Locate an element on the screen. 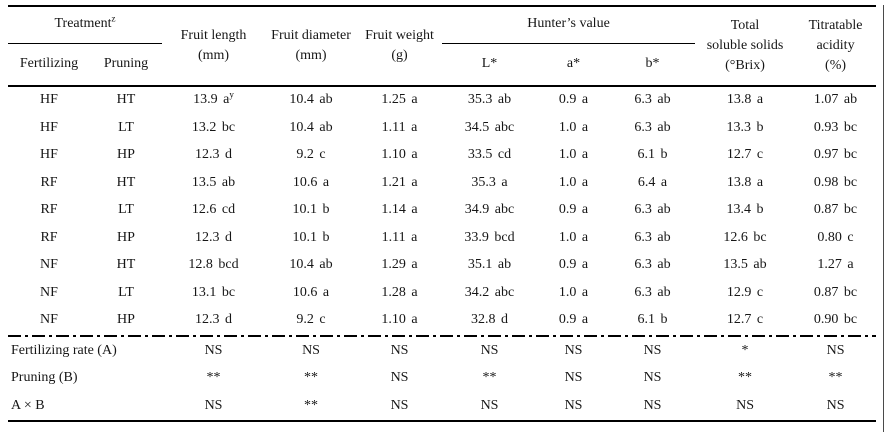 This screenshot has height=432, width=884. treatment-label: Treatment is located at coordinates (83, 24).